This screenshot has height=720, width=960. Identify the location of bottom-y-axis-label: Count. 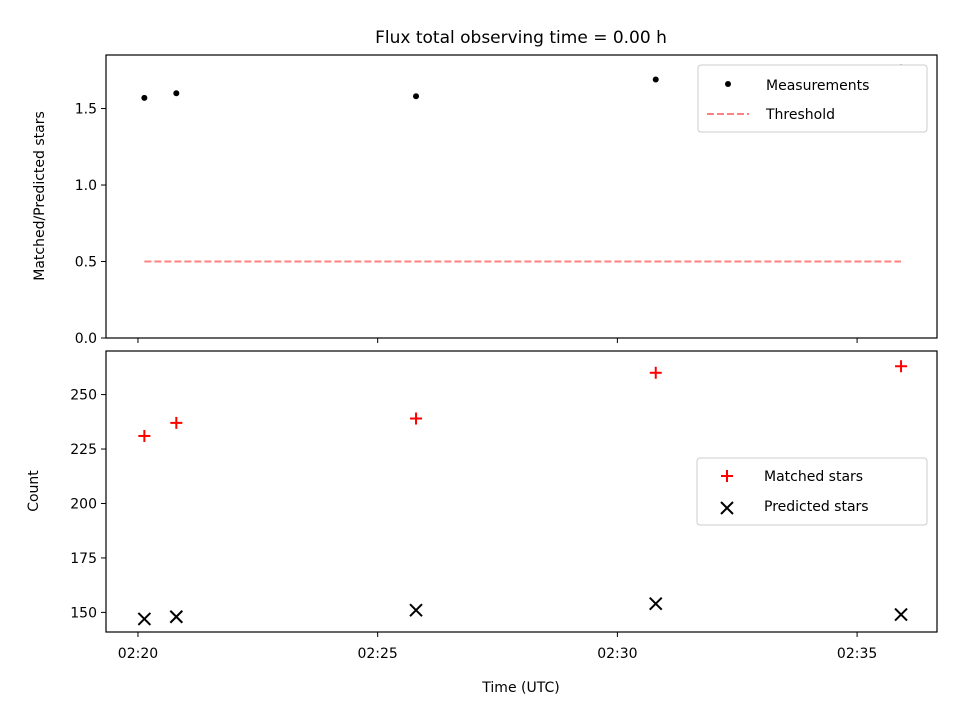
(34, 491).